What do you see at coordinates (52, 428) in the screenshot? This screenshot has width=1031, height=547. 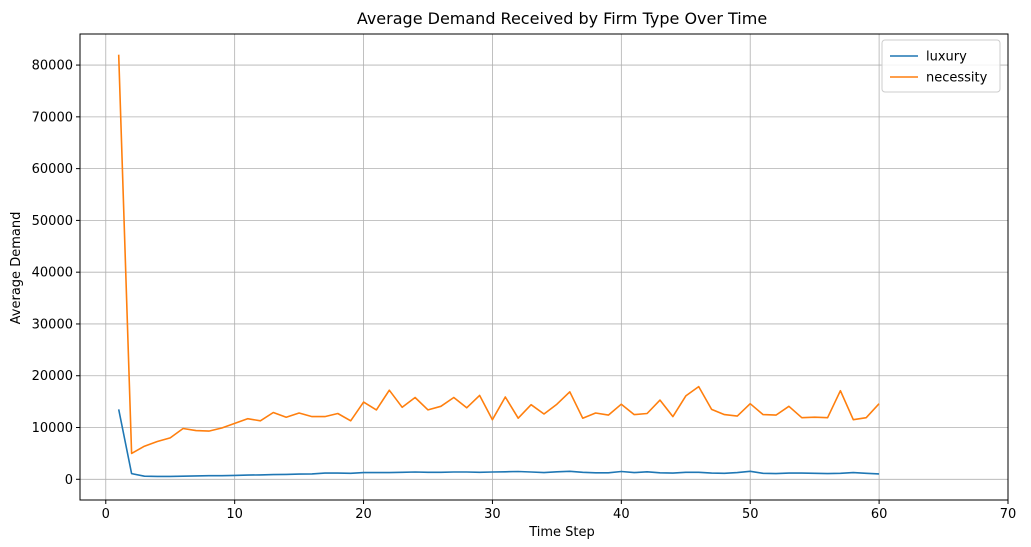 I see `y-tick-label: 10000` at bounding box center [52, 428].